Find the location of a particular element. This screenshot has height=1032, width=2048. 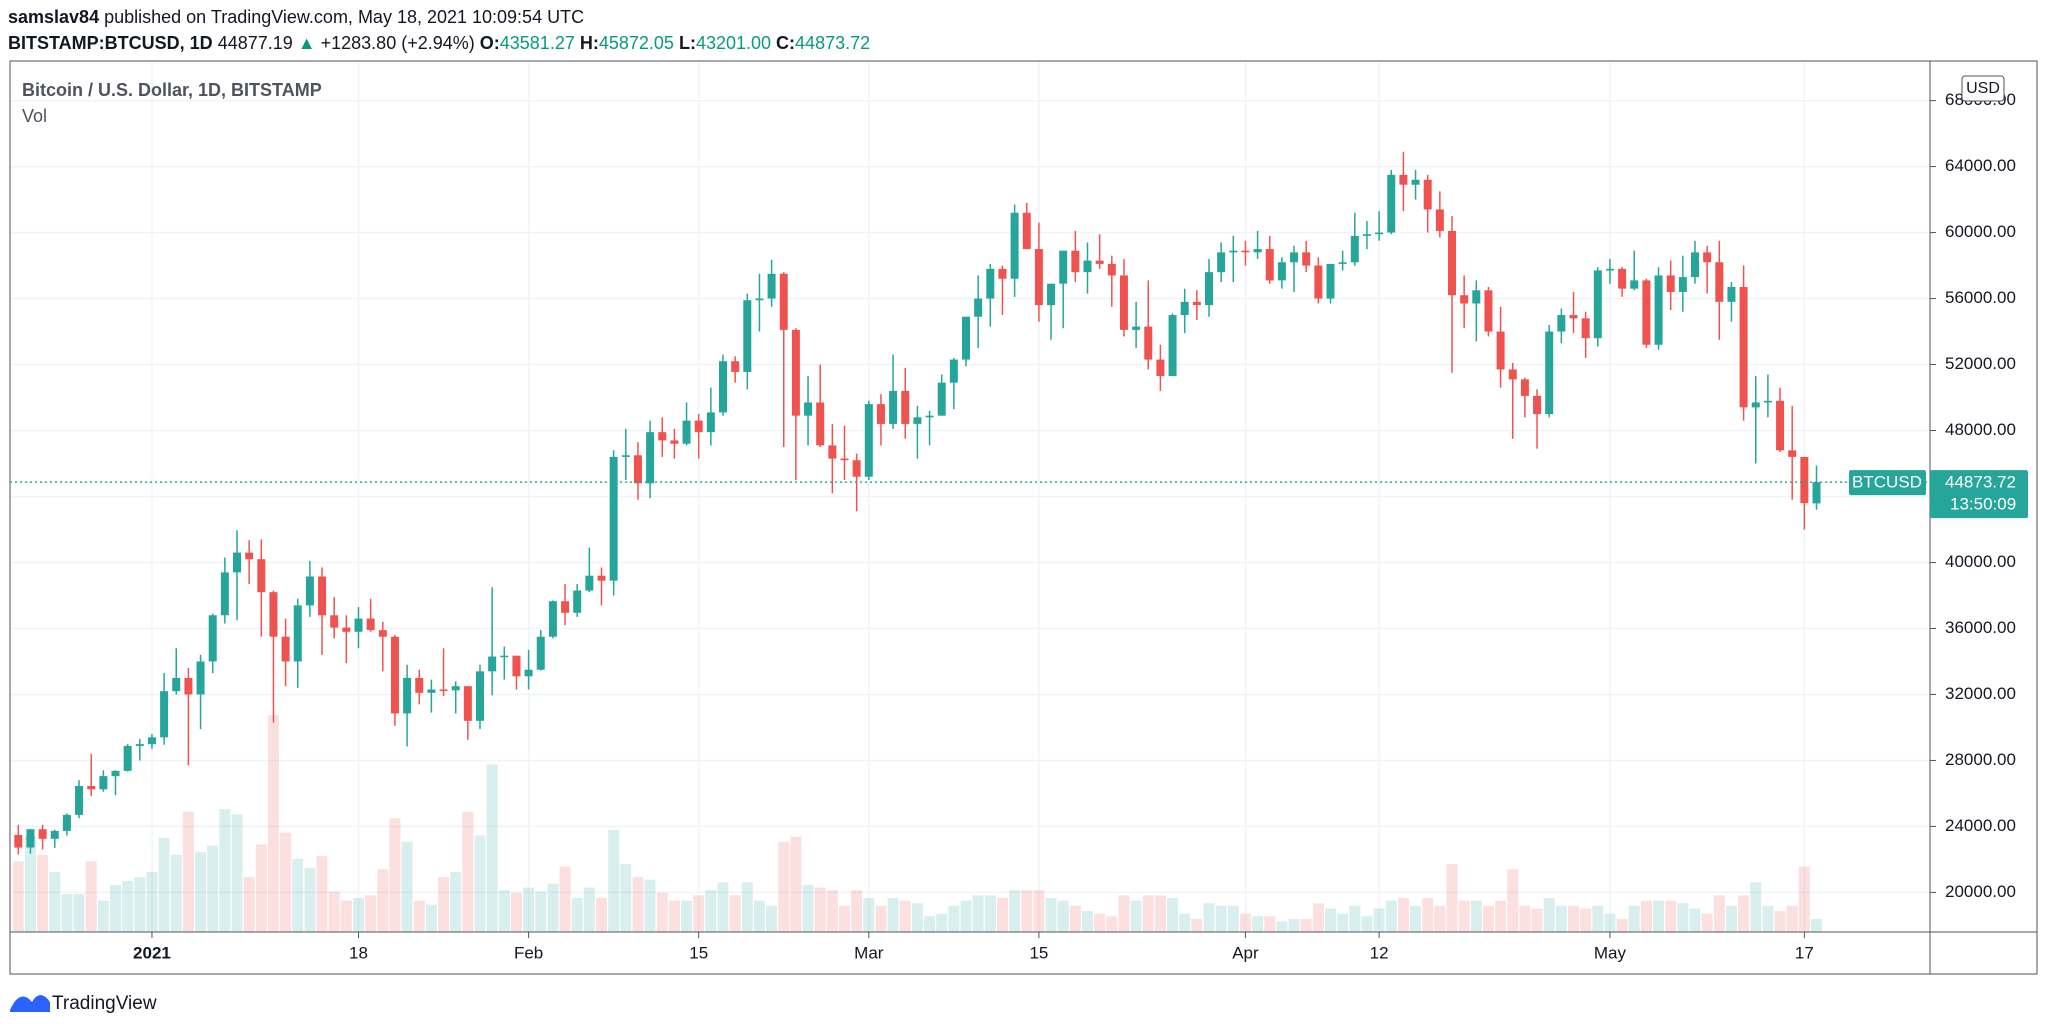

author: samslav84 is located at coordinates (54, 17).